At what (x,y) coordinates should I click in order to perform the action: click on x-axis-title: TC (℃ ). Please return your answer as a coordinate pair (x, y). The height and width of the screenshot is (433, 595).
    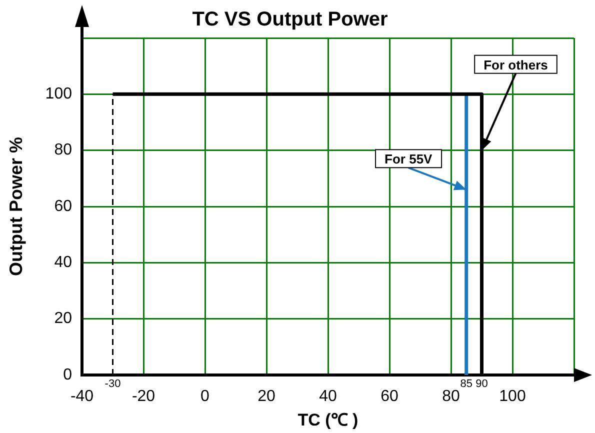
    Looking at the image, I should click on (328, 420).